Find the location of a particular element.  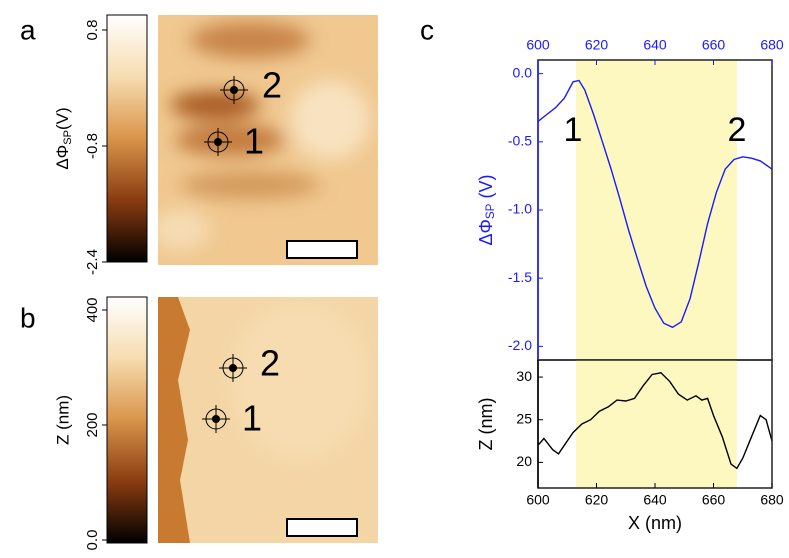

kpfm-image is located at coordinates (268, 140).